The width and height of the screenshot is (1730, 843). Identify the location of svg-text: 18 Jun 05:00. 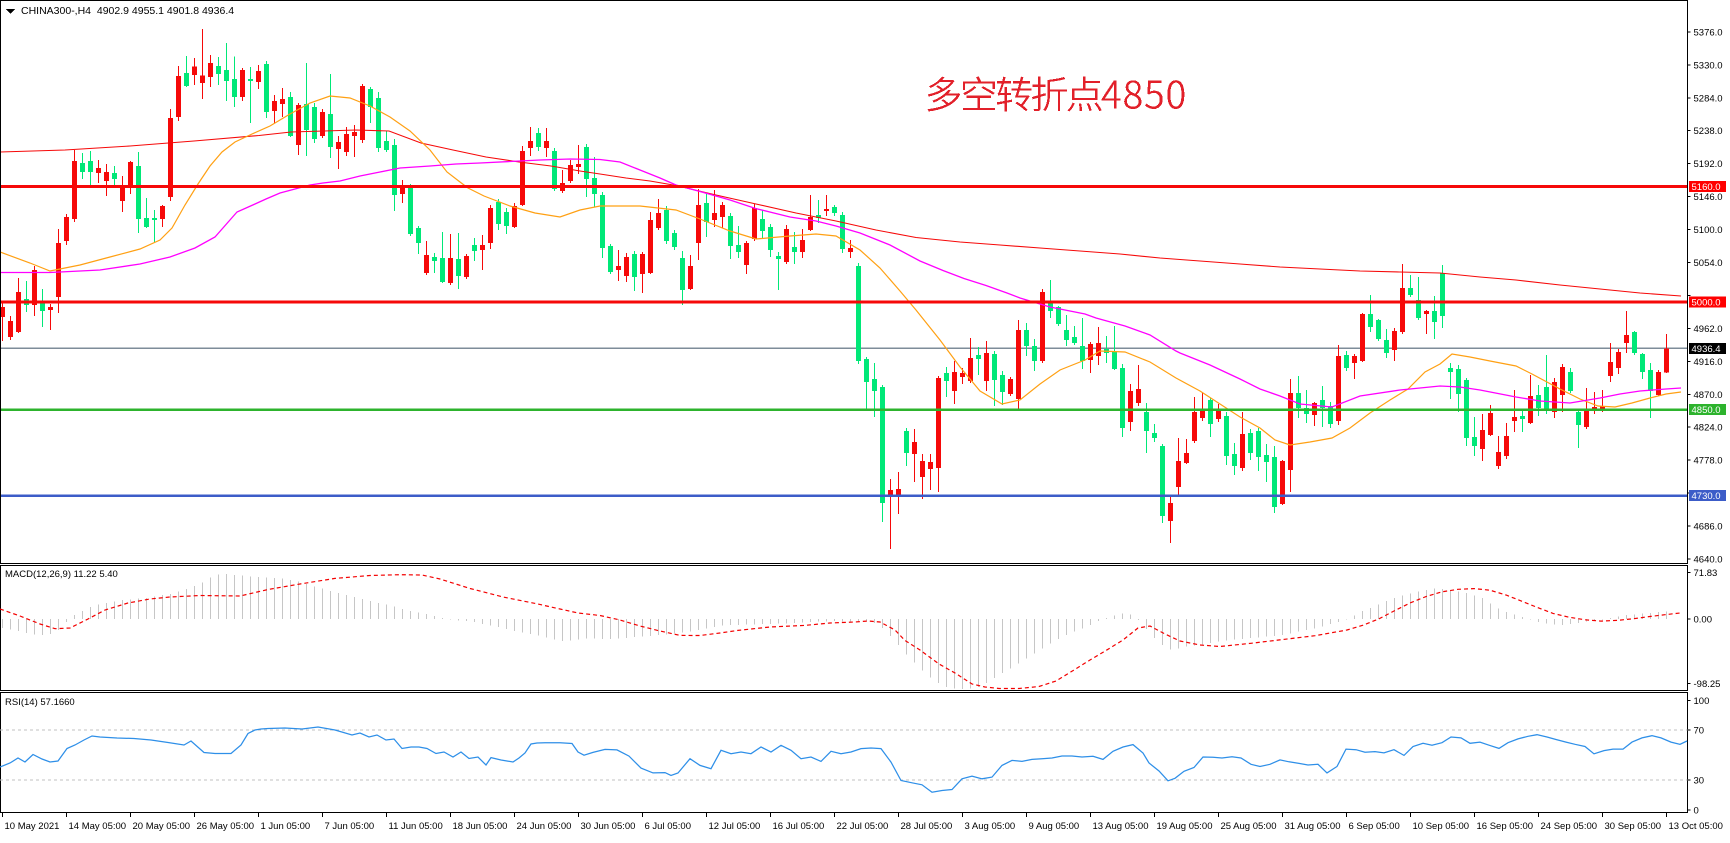
(480, 826).